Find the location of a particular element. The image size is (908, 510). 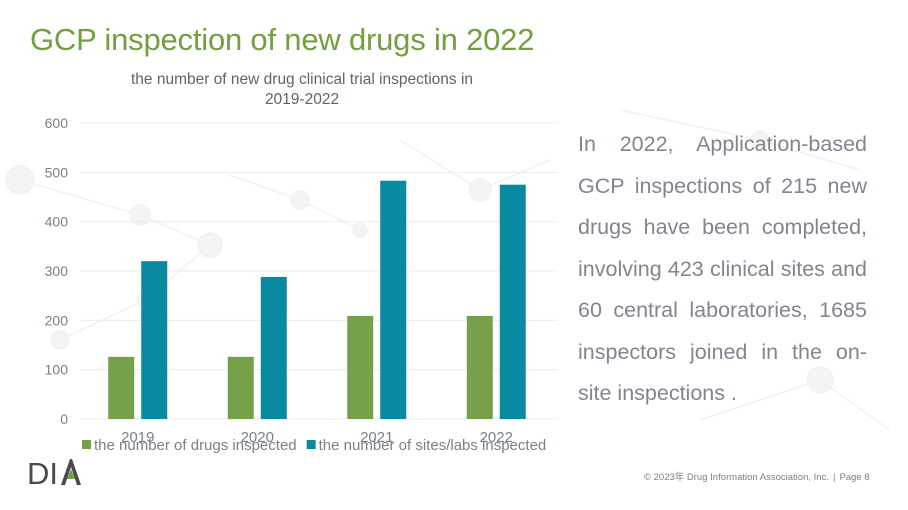

bar-drugs-2019 is located at coordinates (121, 387).